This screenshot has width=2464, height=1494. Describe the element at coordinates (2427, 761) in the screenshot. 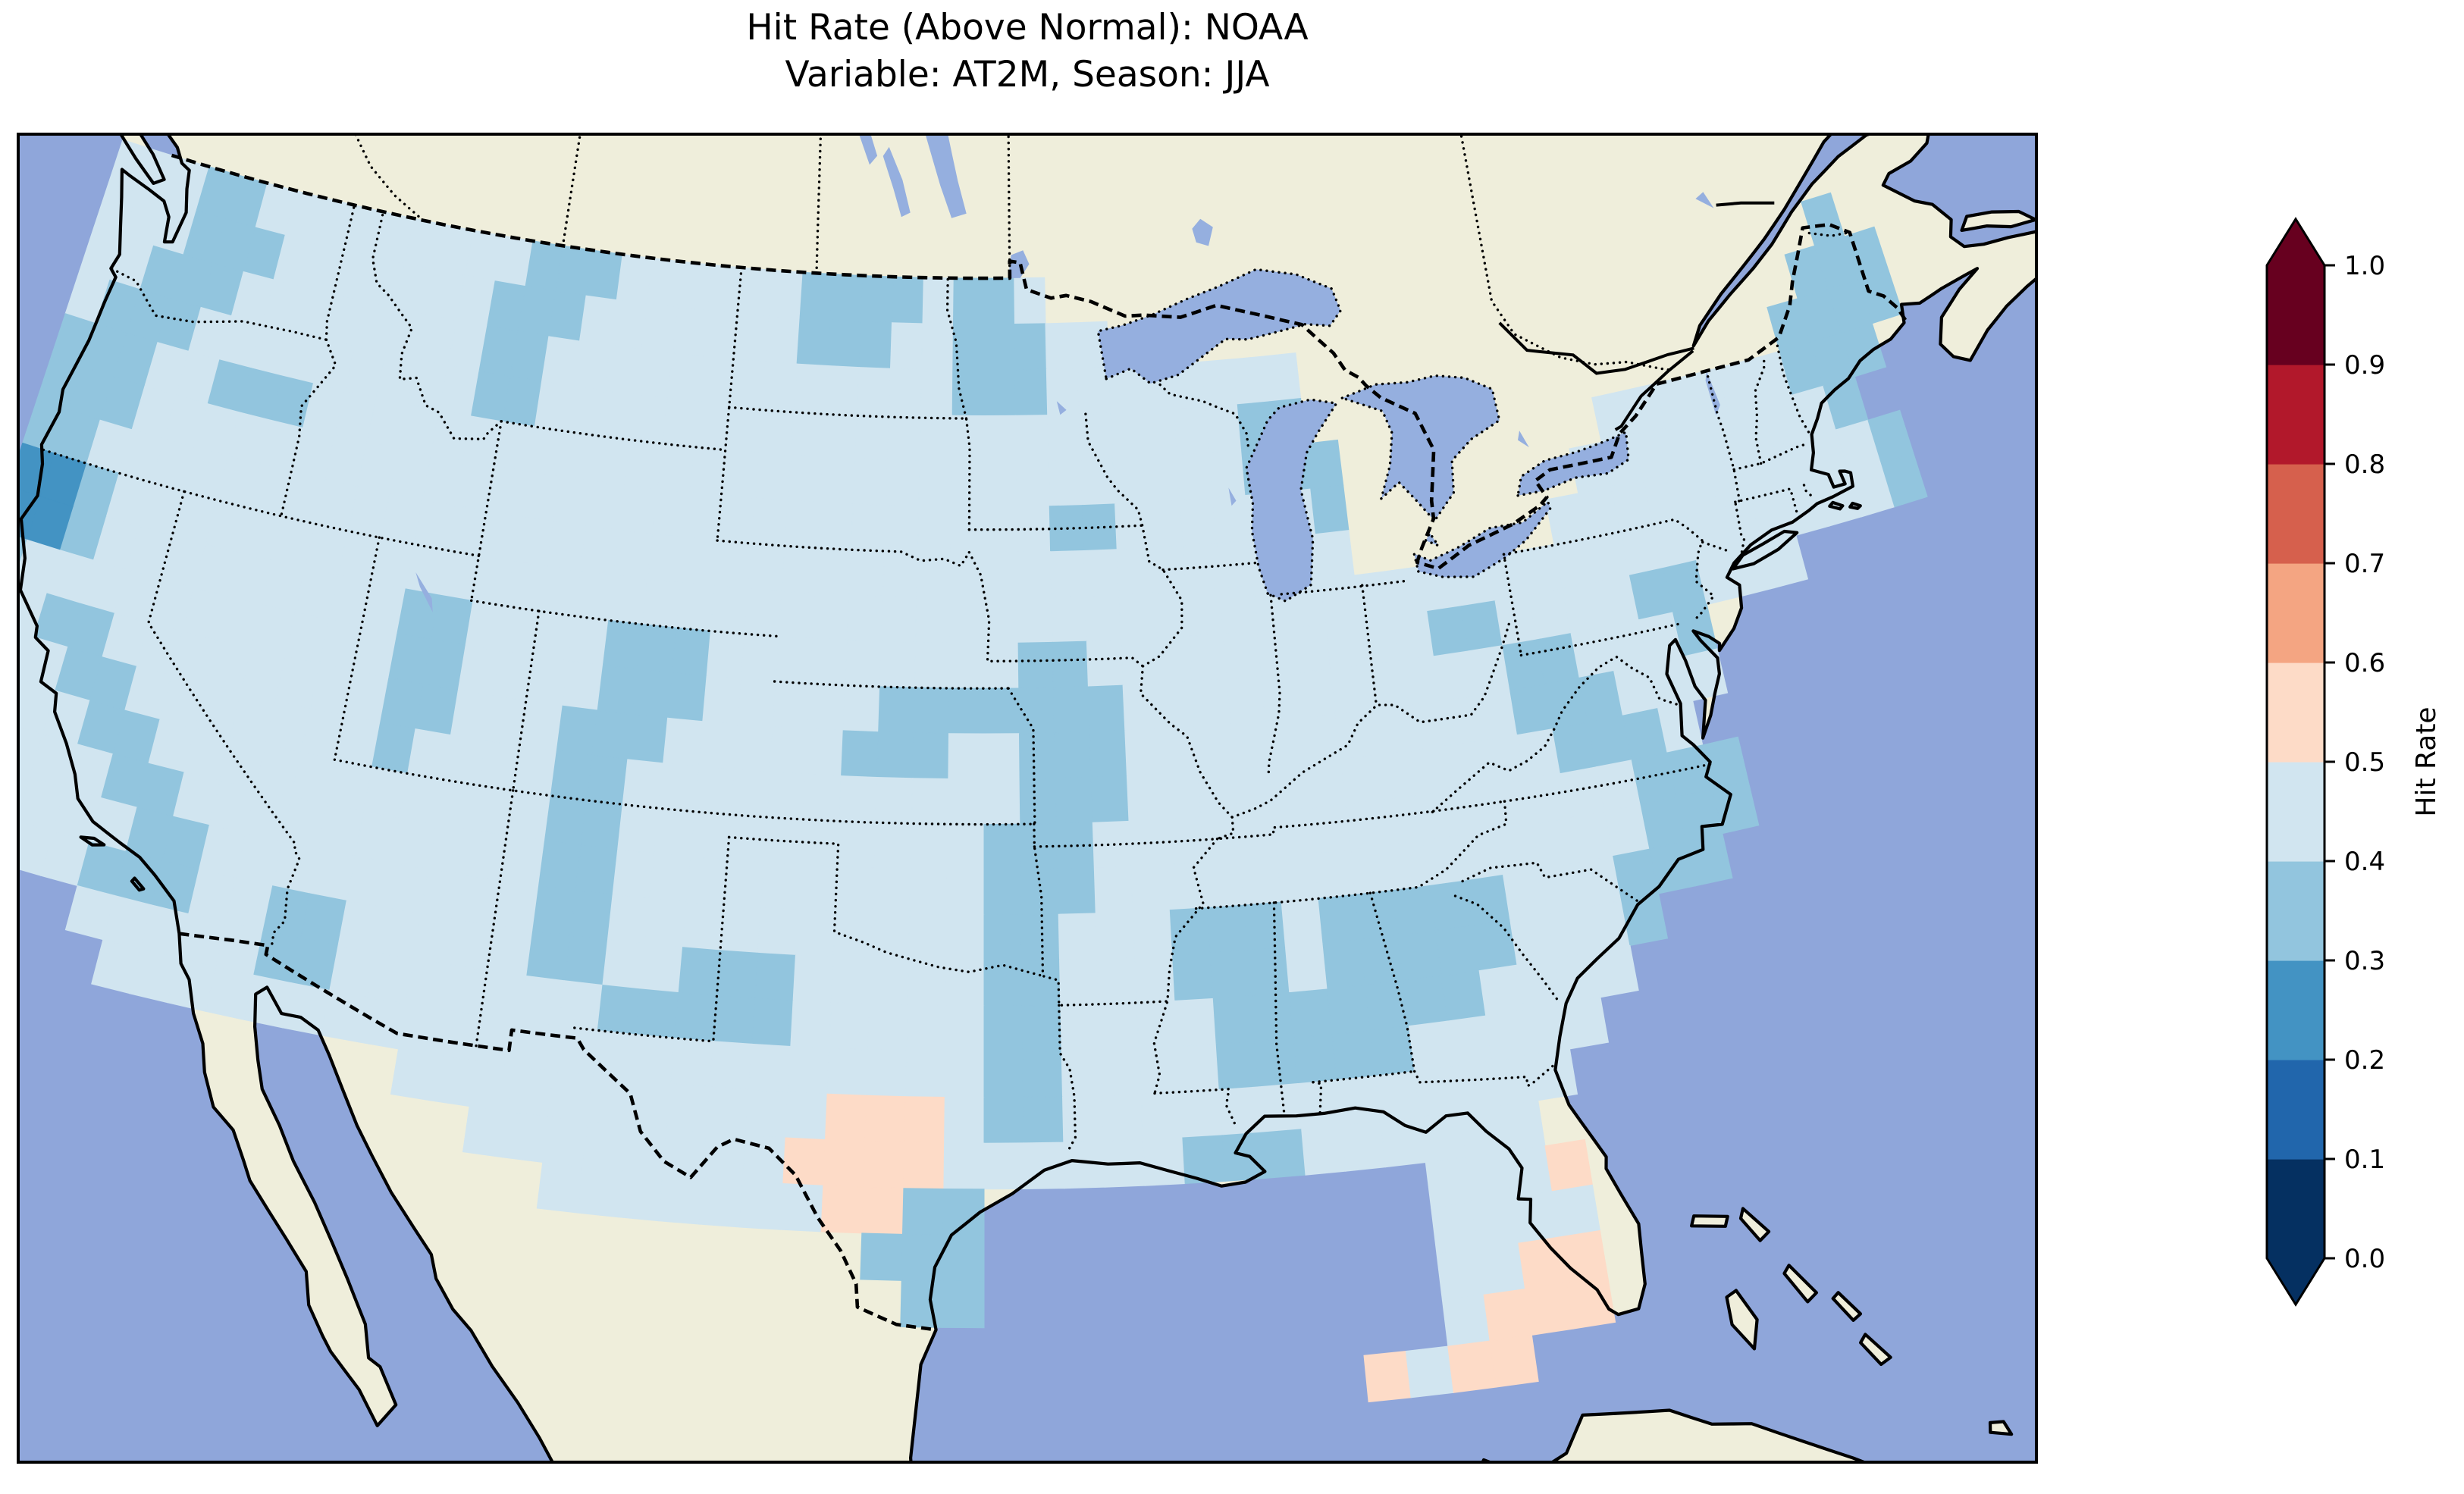

I see `colorbar-axis-label: Hit Rate` at that location.